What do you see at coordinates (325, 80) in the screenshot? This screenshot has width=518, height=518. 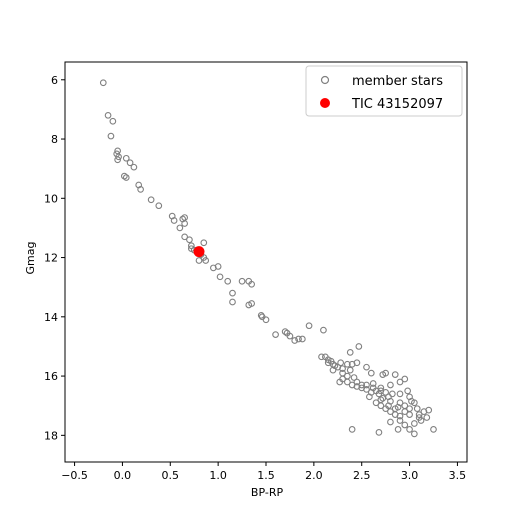 I see `legend-marker-member-stars` at bounding box center [325, 80].